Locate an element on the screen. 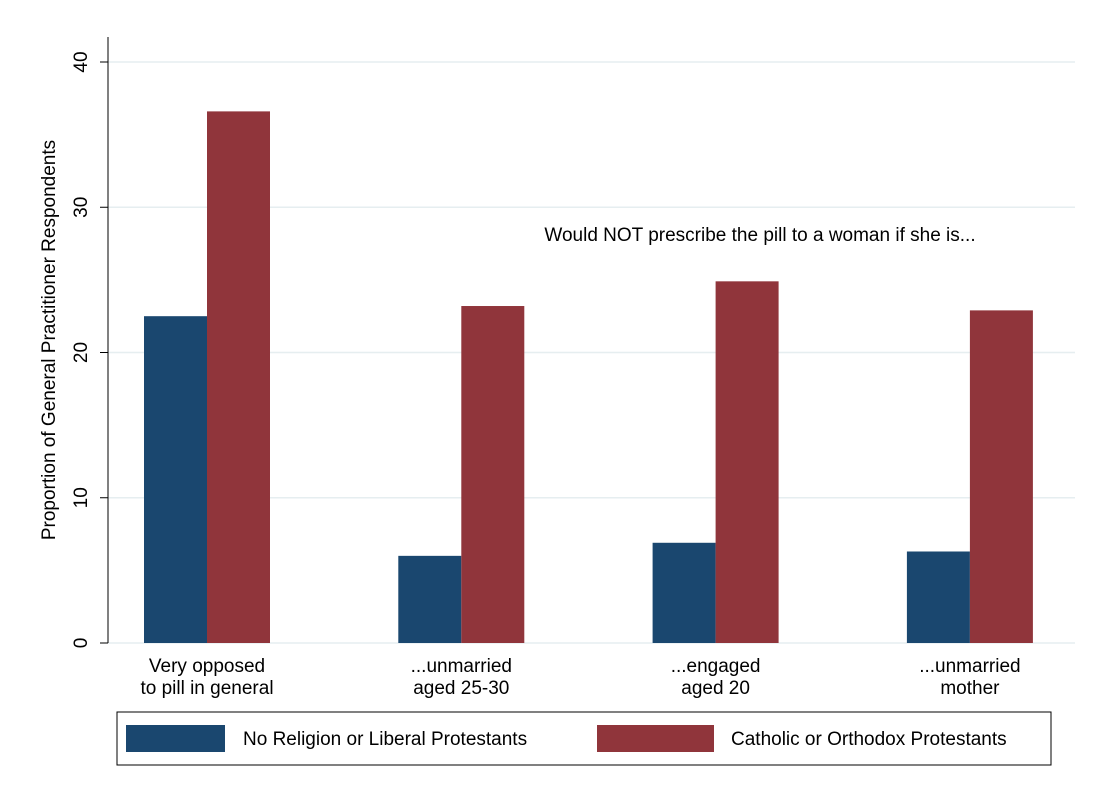  legend-box is located at coordinates (584, 738).